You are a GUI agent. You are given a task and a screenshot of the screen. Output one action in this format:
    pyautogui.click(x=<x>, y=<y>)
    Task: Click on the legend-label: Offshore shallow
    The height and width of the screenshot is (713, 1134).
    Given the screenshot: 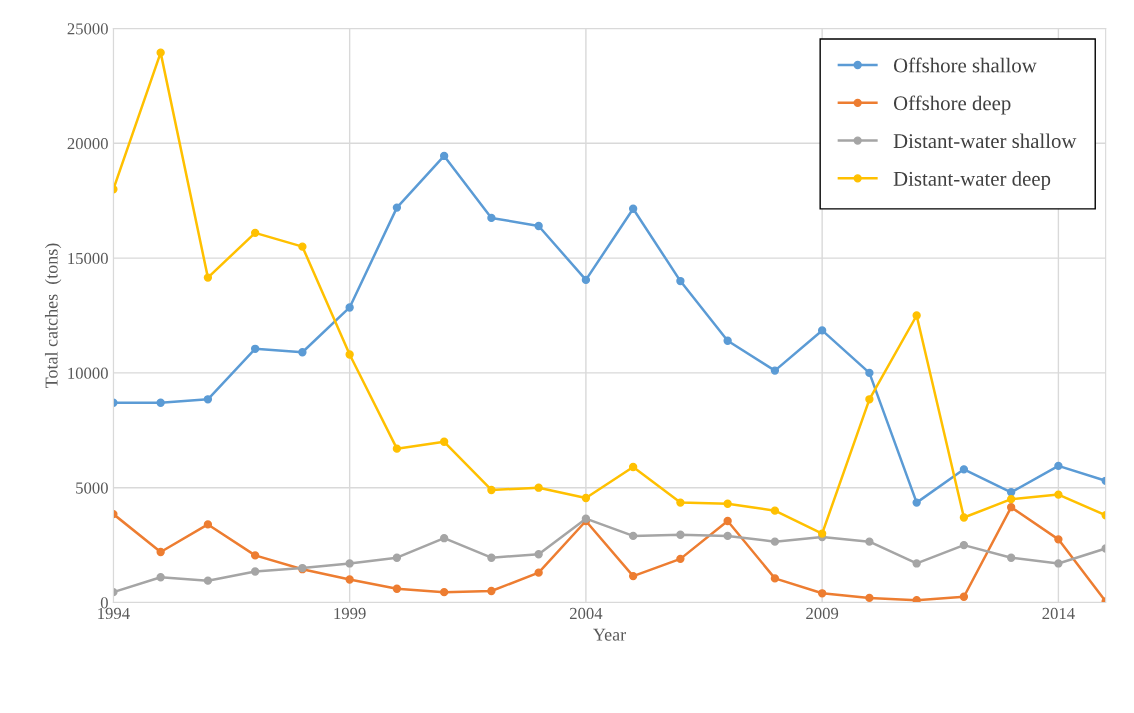 What is the action you would take?
    pyautogui.click(x=965, y=65)
    